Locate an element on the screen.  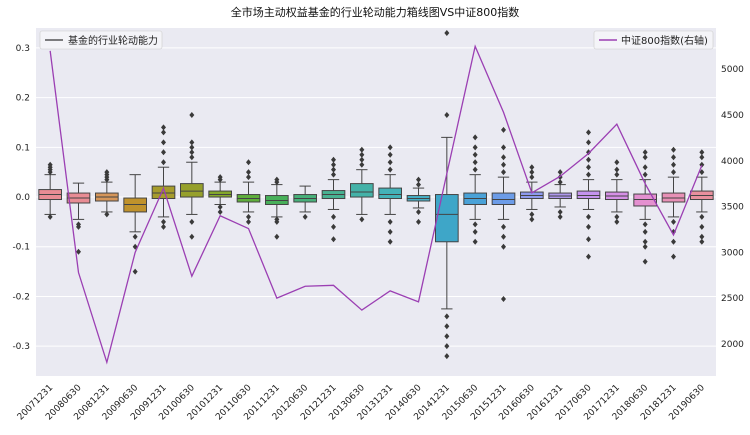
y-left-tick-label: 0.3 is located at coordinates (23, 49).